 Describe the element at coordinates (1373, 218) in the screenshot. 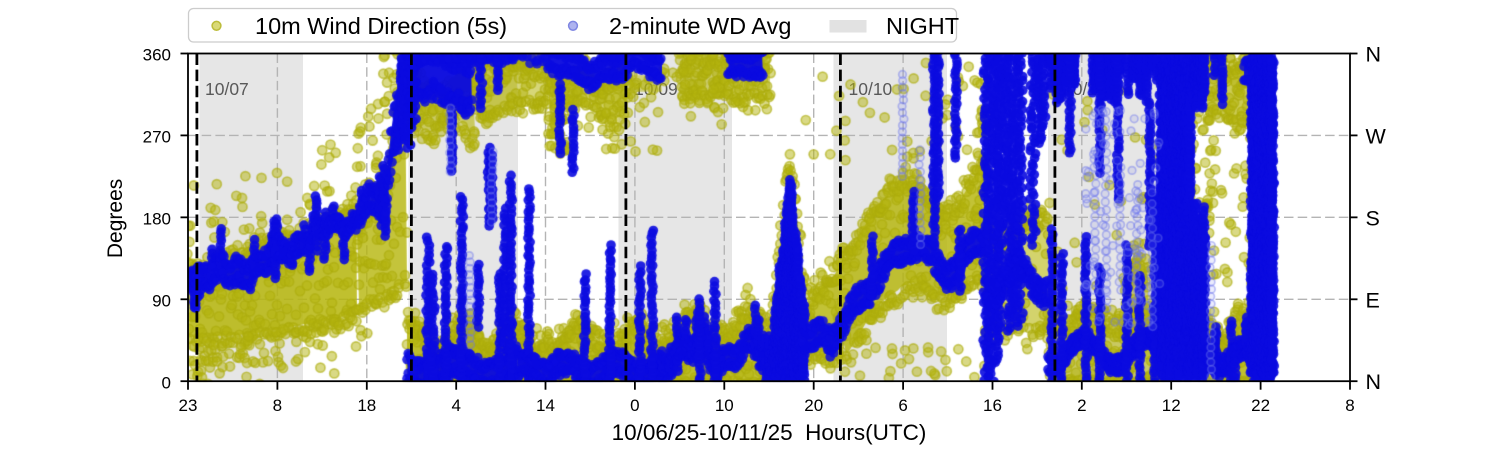

I see `svg-text: S` at that location.